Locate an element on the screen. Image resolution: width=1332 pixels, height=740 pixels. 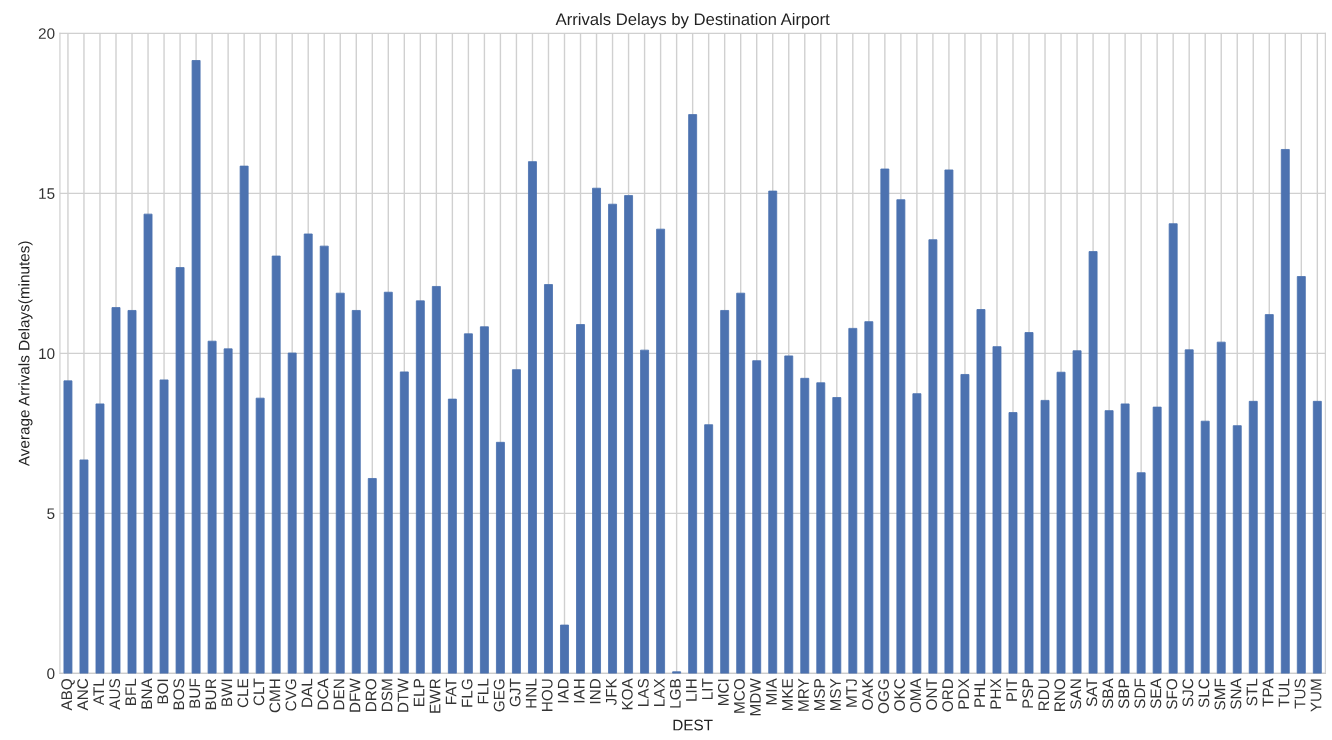
x-tick-label: MDW is located at coordinates (755, 697).